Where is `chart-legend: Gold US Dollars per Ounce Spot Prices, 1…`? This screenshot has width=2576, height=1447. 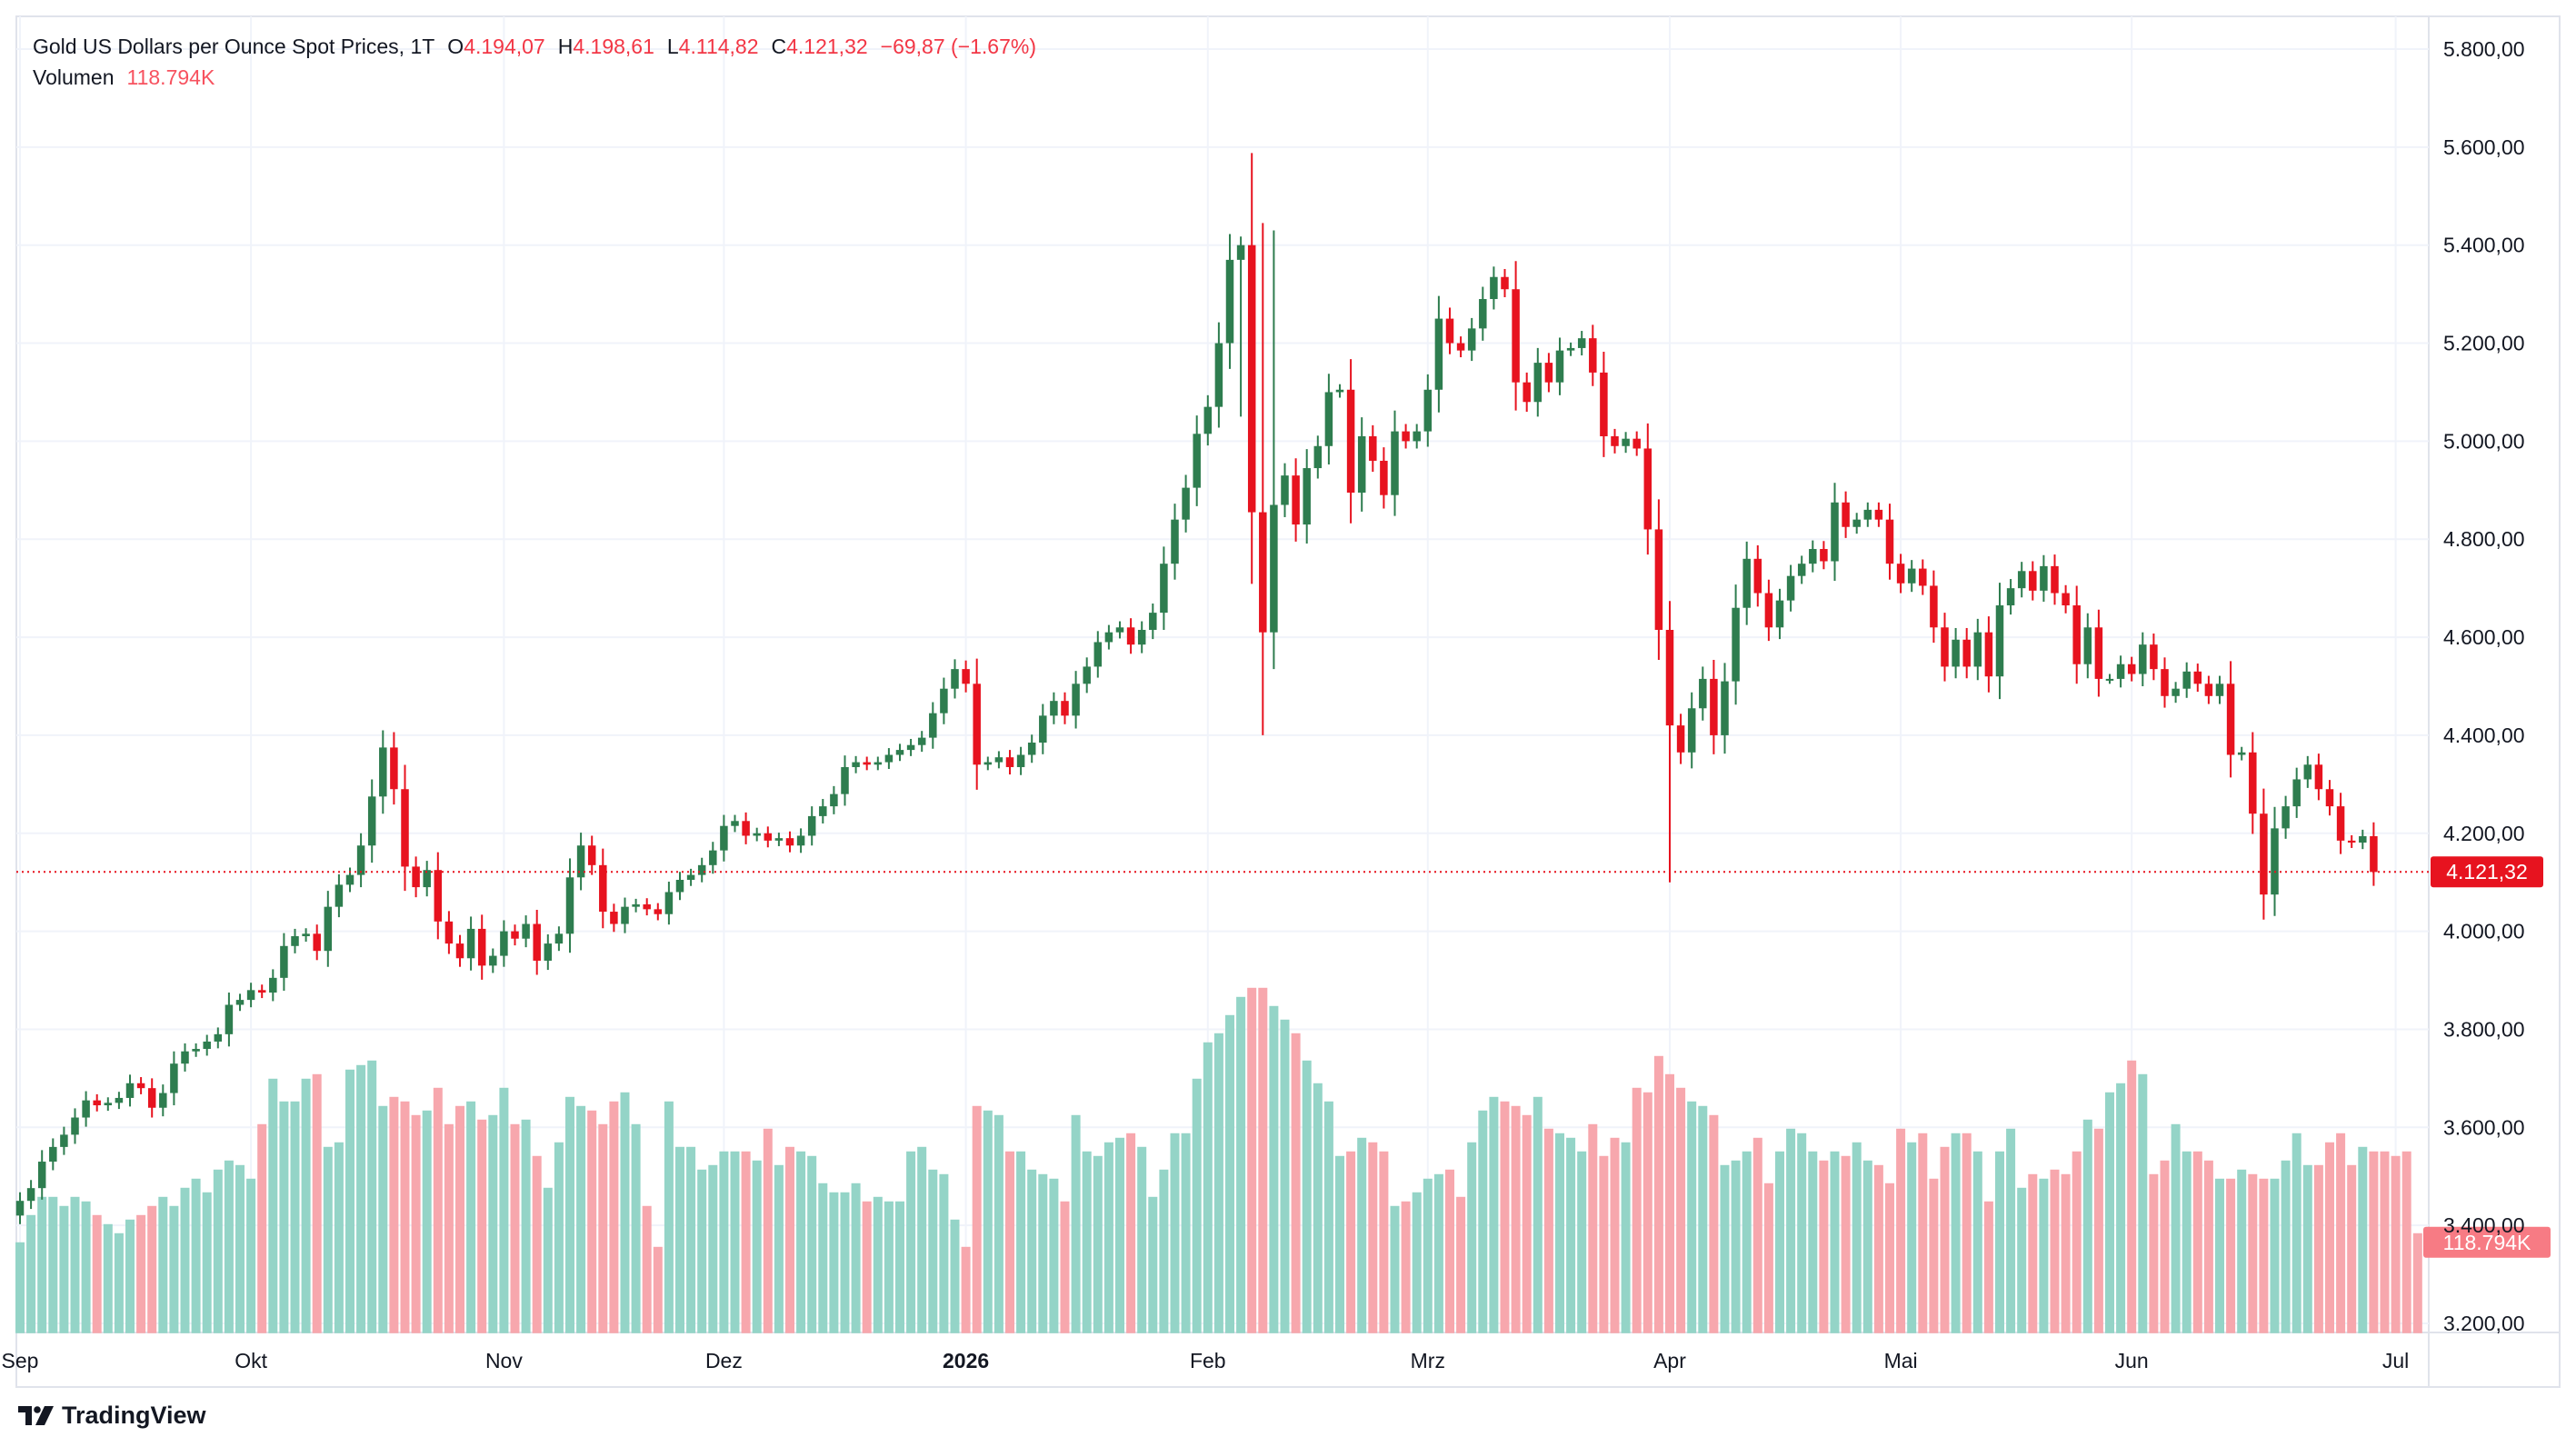
chart-legend: Gold US Dollars per Ounce Spot Prices, 1… is located at coordinates (534, 62).